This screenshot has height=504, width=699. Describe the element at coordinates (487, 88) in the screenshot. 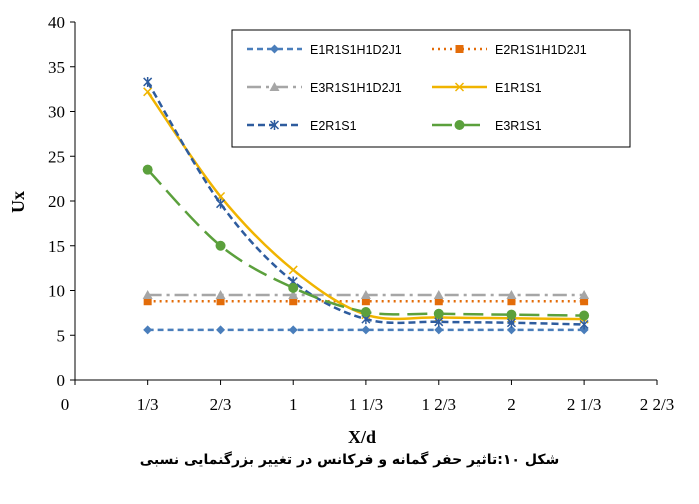

I see `legend-item: E1R1S1` at that location.